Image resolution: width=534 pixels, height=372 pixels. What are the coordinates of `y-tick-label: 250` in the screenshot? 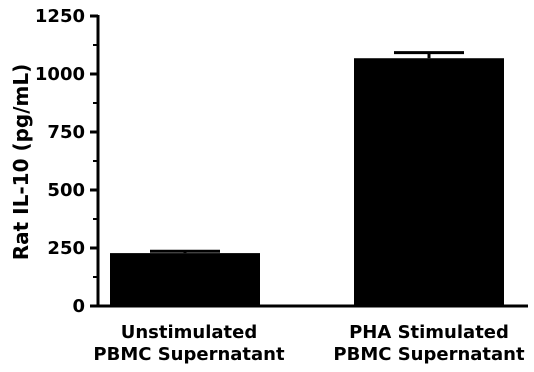 It's located at (66, 248).